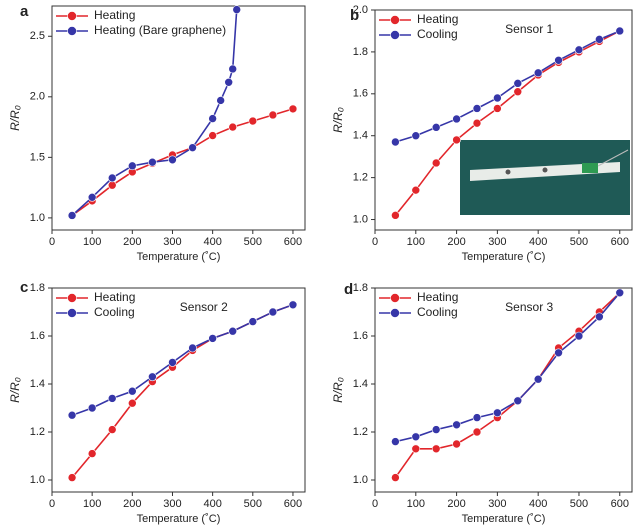 The height and width of the screenshot is (527, 641). I want to click on y-tick-label: 2.0, so click(37, 97).